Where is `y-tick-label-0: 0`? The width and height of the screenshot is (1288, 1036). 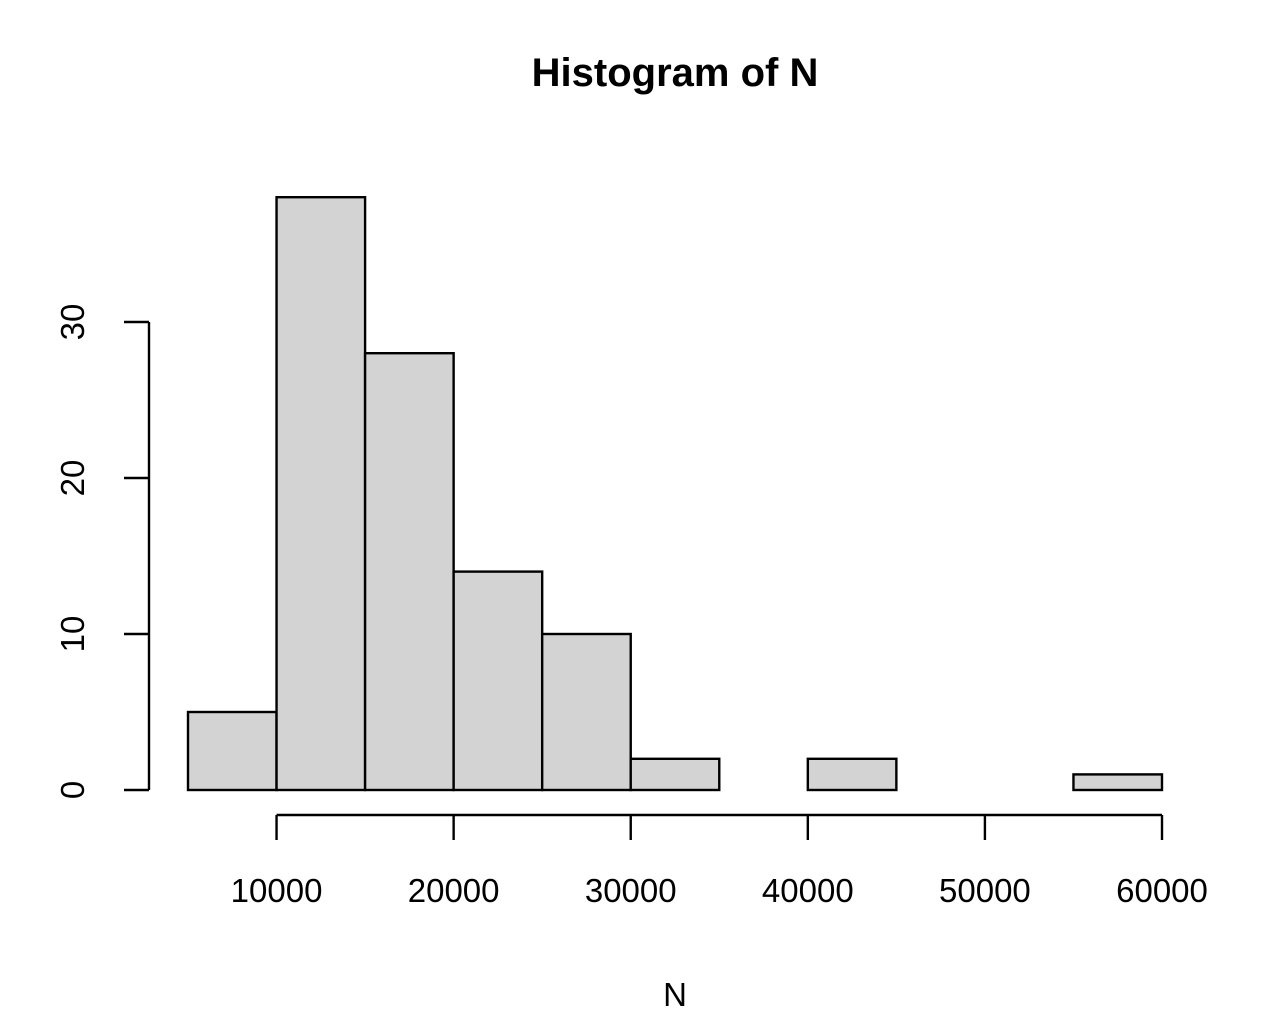 y-tick-label-0: 0 is located at coordinates (72, 790).